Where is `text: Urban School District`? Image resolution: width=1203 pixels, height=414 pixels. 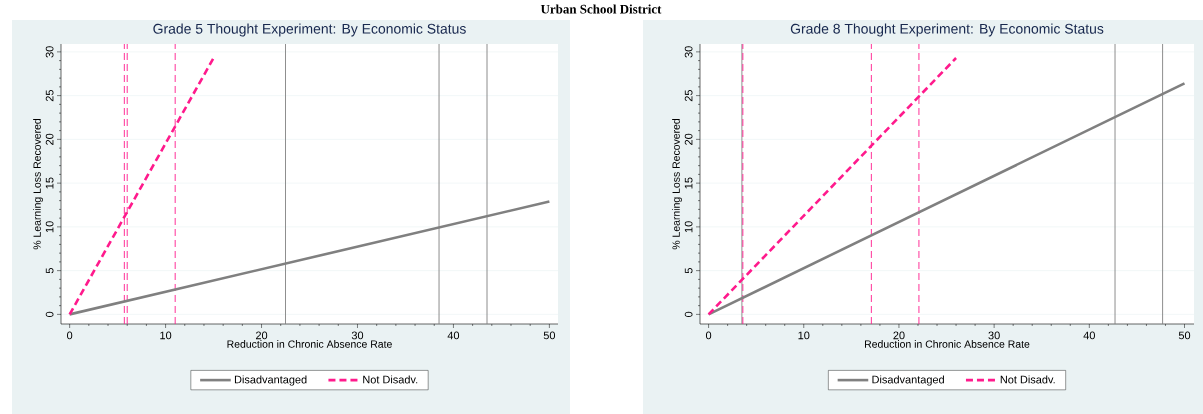 text: Urban School District is located at coordinates (601, 9).